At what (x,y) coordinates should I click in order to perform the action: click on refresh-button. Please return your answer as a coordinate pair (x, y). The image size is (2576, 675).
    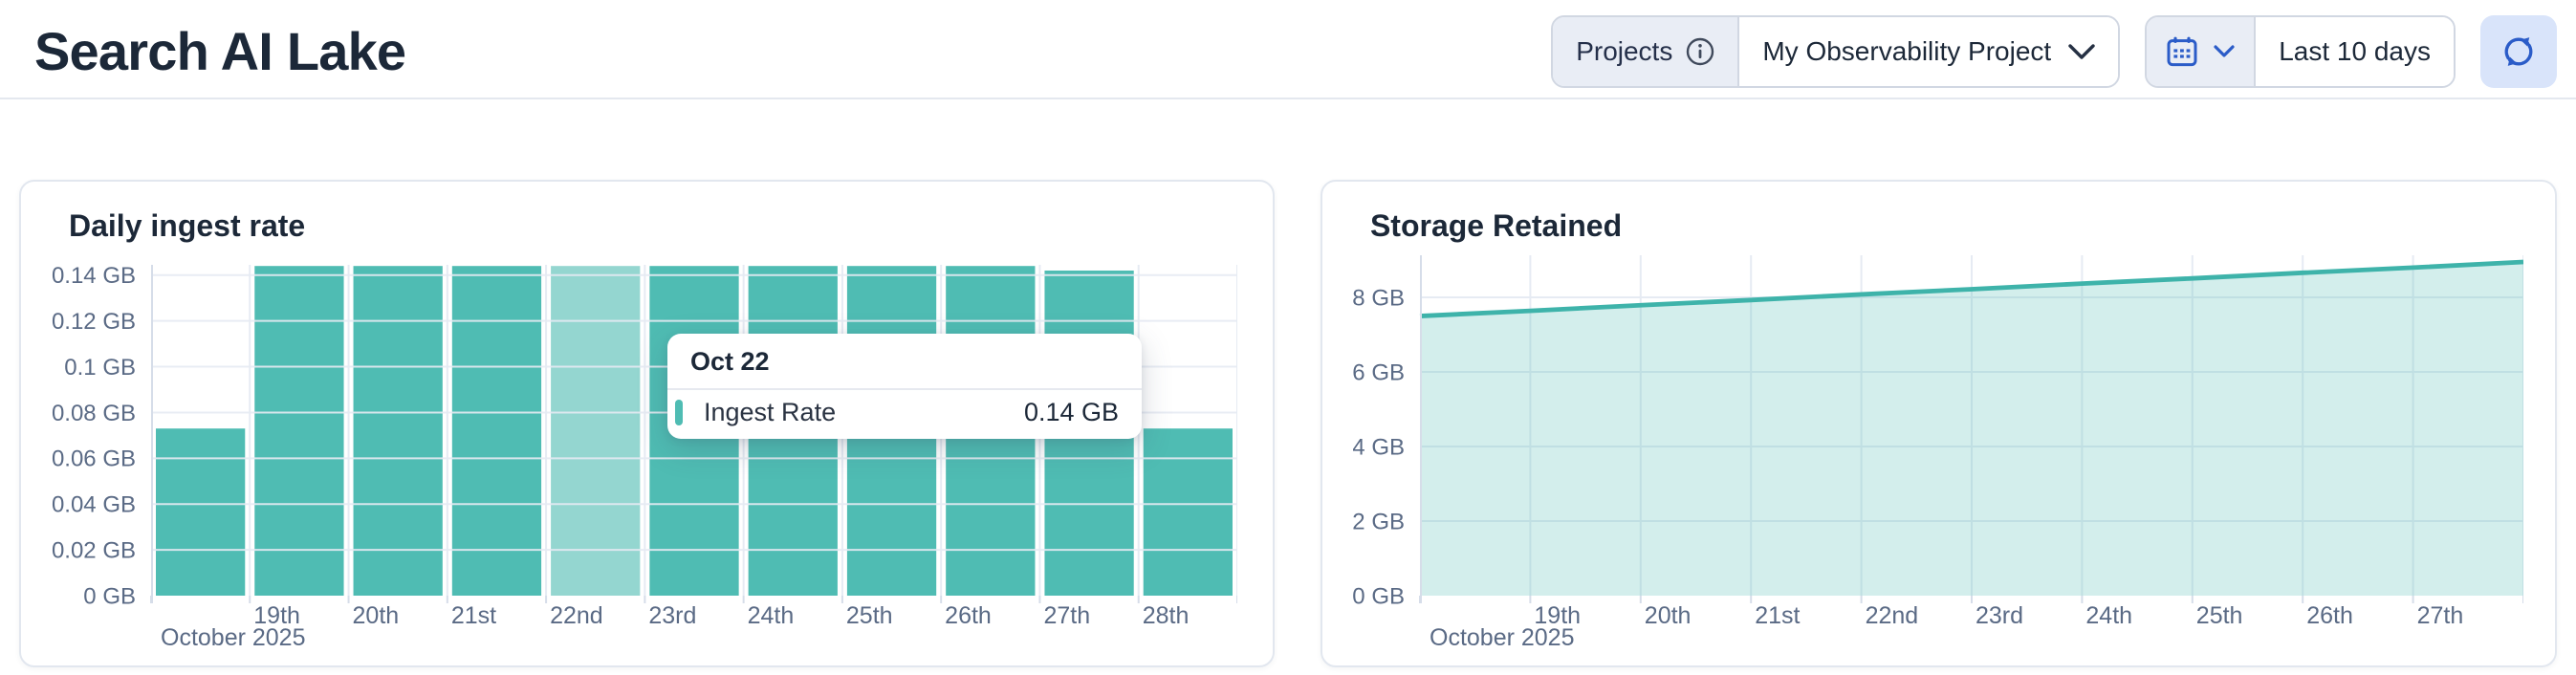
    Looking at the image, I should click on (2518, 51).